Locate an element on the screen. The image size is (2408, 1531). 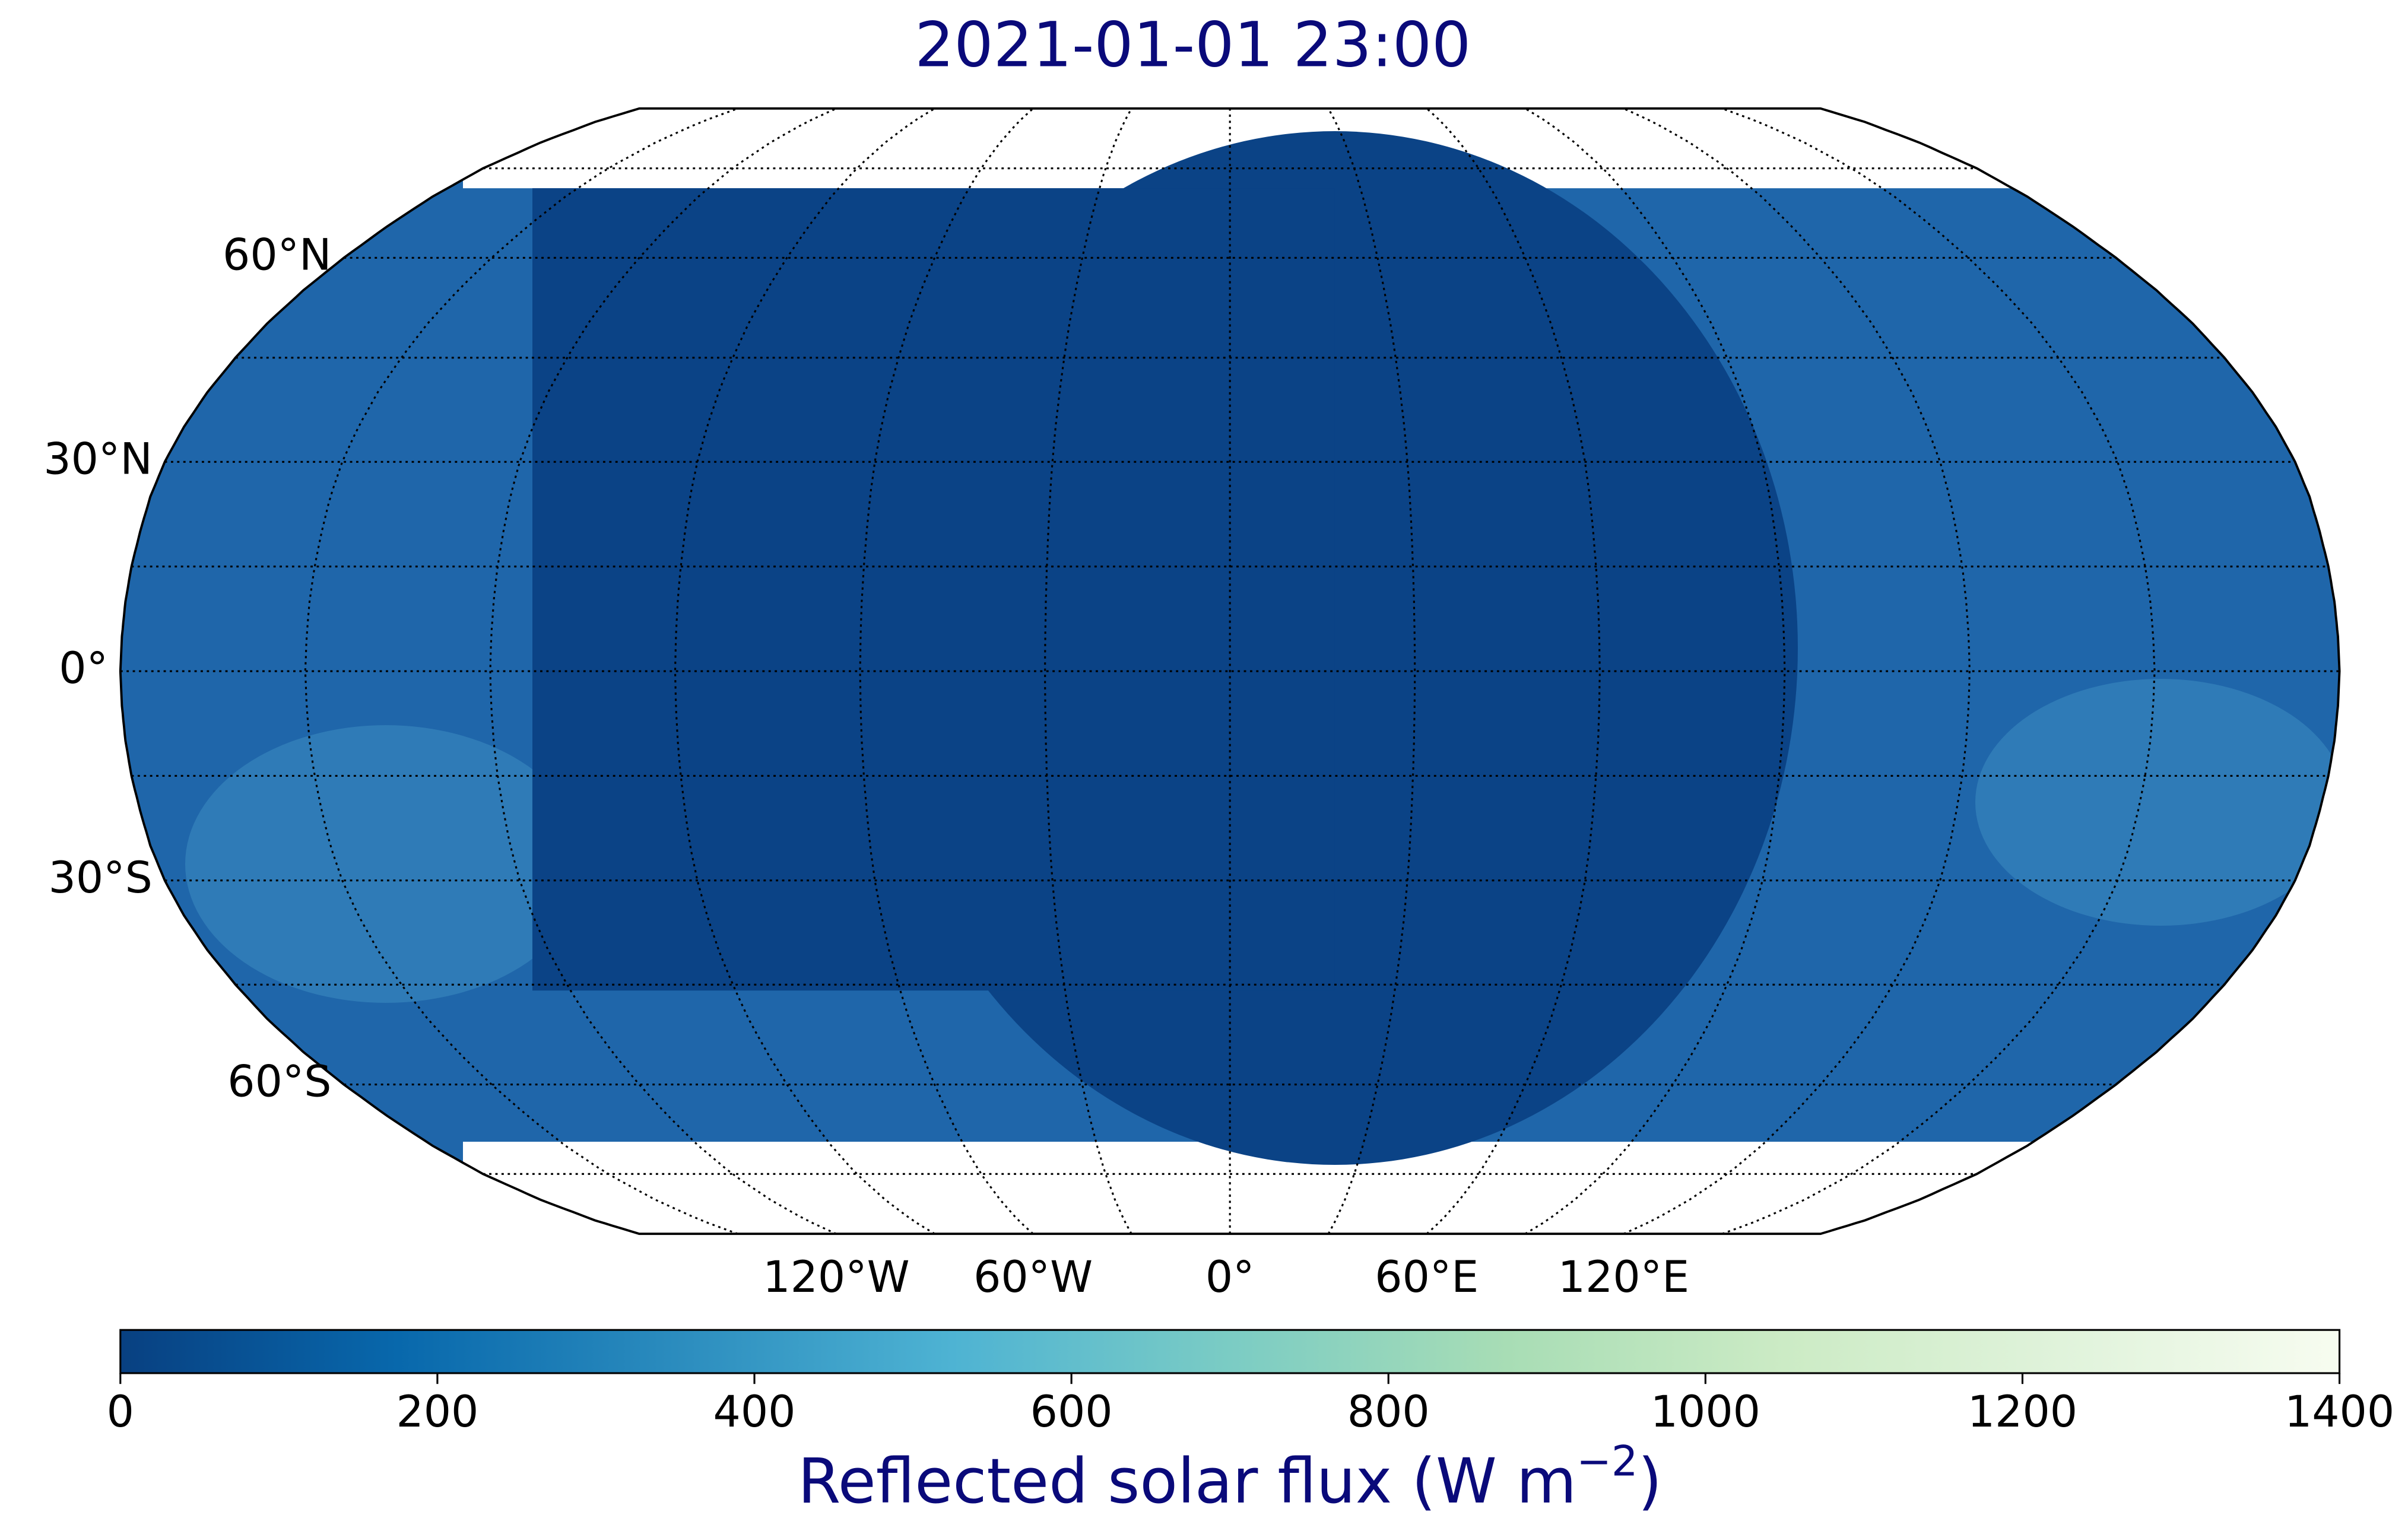
lon-label: 120°W is located at coordinates (836, 1277).